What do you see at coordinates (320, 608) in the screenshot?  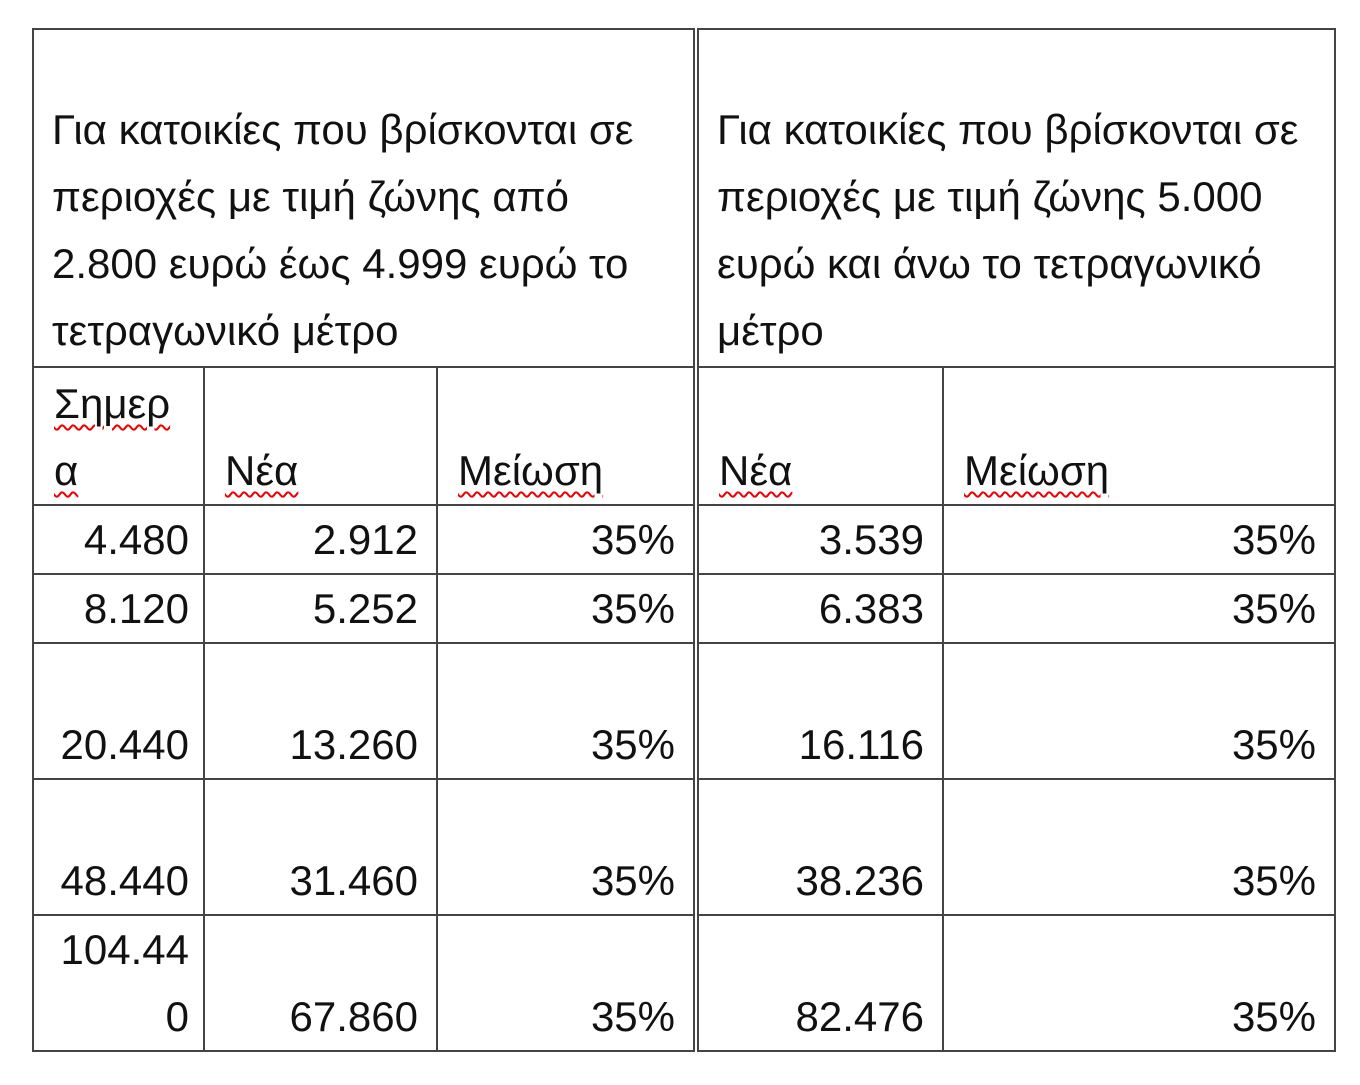 I see `data-cell: 5.252` at bounding box center [320, 608].